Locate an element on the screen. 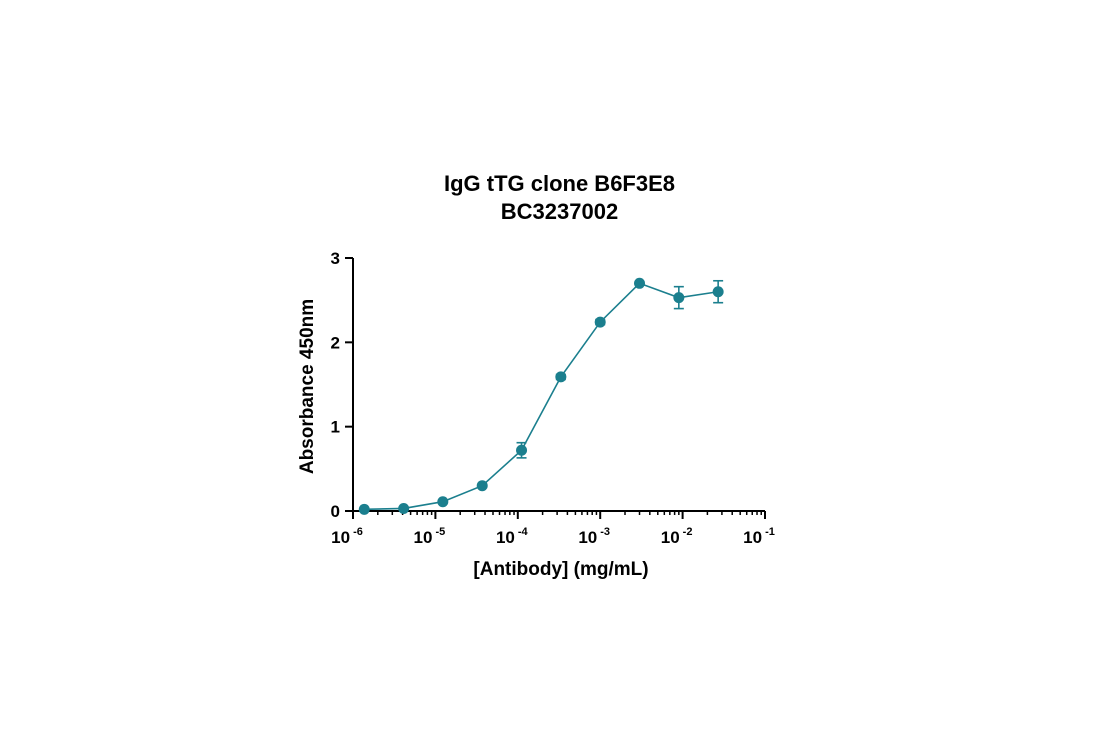  y-axis-label: Absorbance 450nm is located at coordinates (307, 386).